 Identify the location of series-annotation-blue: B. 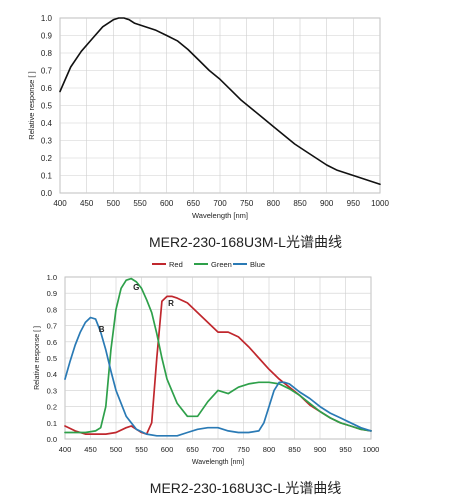
(102, 329).